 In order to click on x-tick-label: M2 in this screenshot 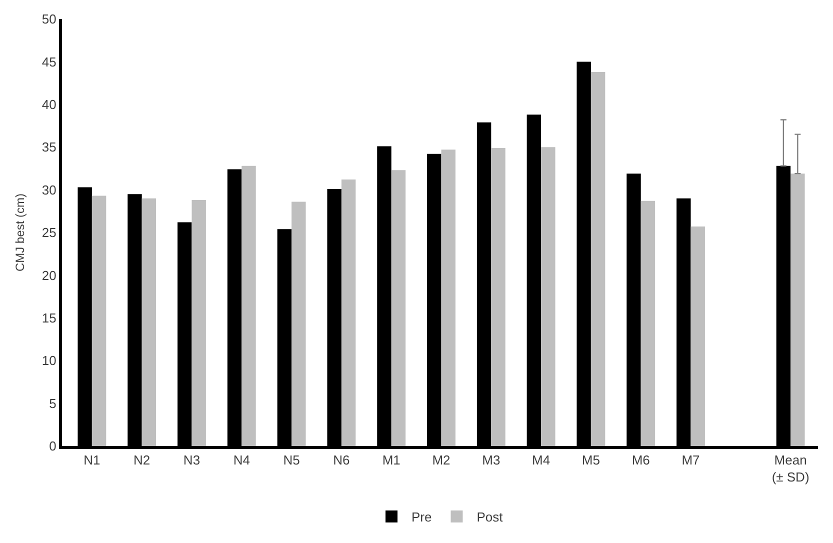, I will do `click(441, 460)`.